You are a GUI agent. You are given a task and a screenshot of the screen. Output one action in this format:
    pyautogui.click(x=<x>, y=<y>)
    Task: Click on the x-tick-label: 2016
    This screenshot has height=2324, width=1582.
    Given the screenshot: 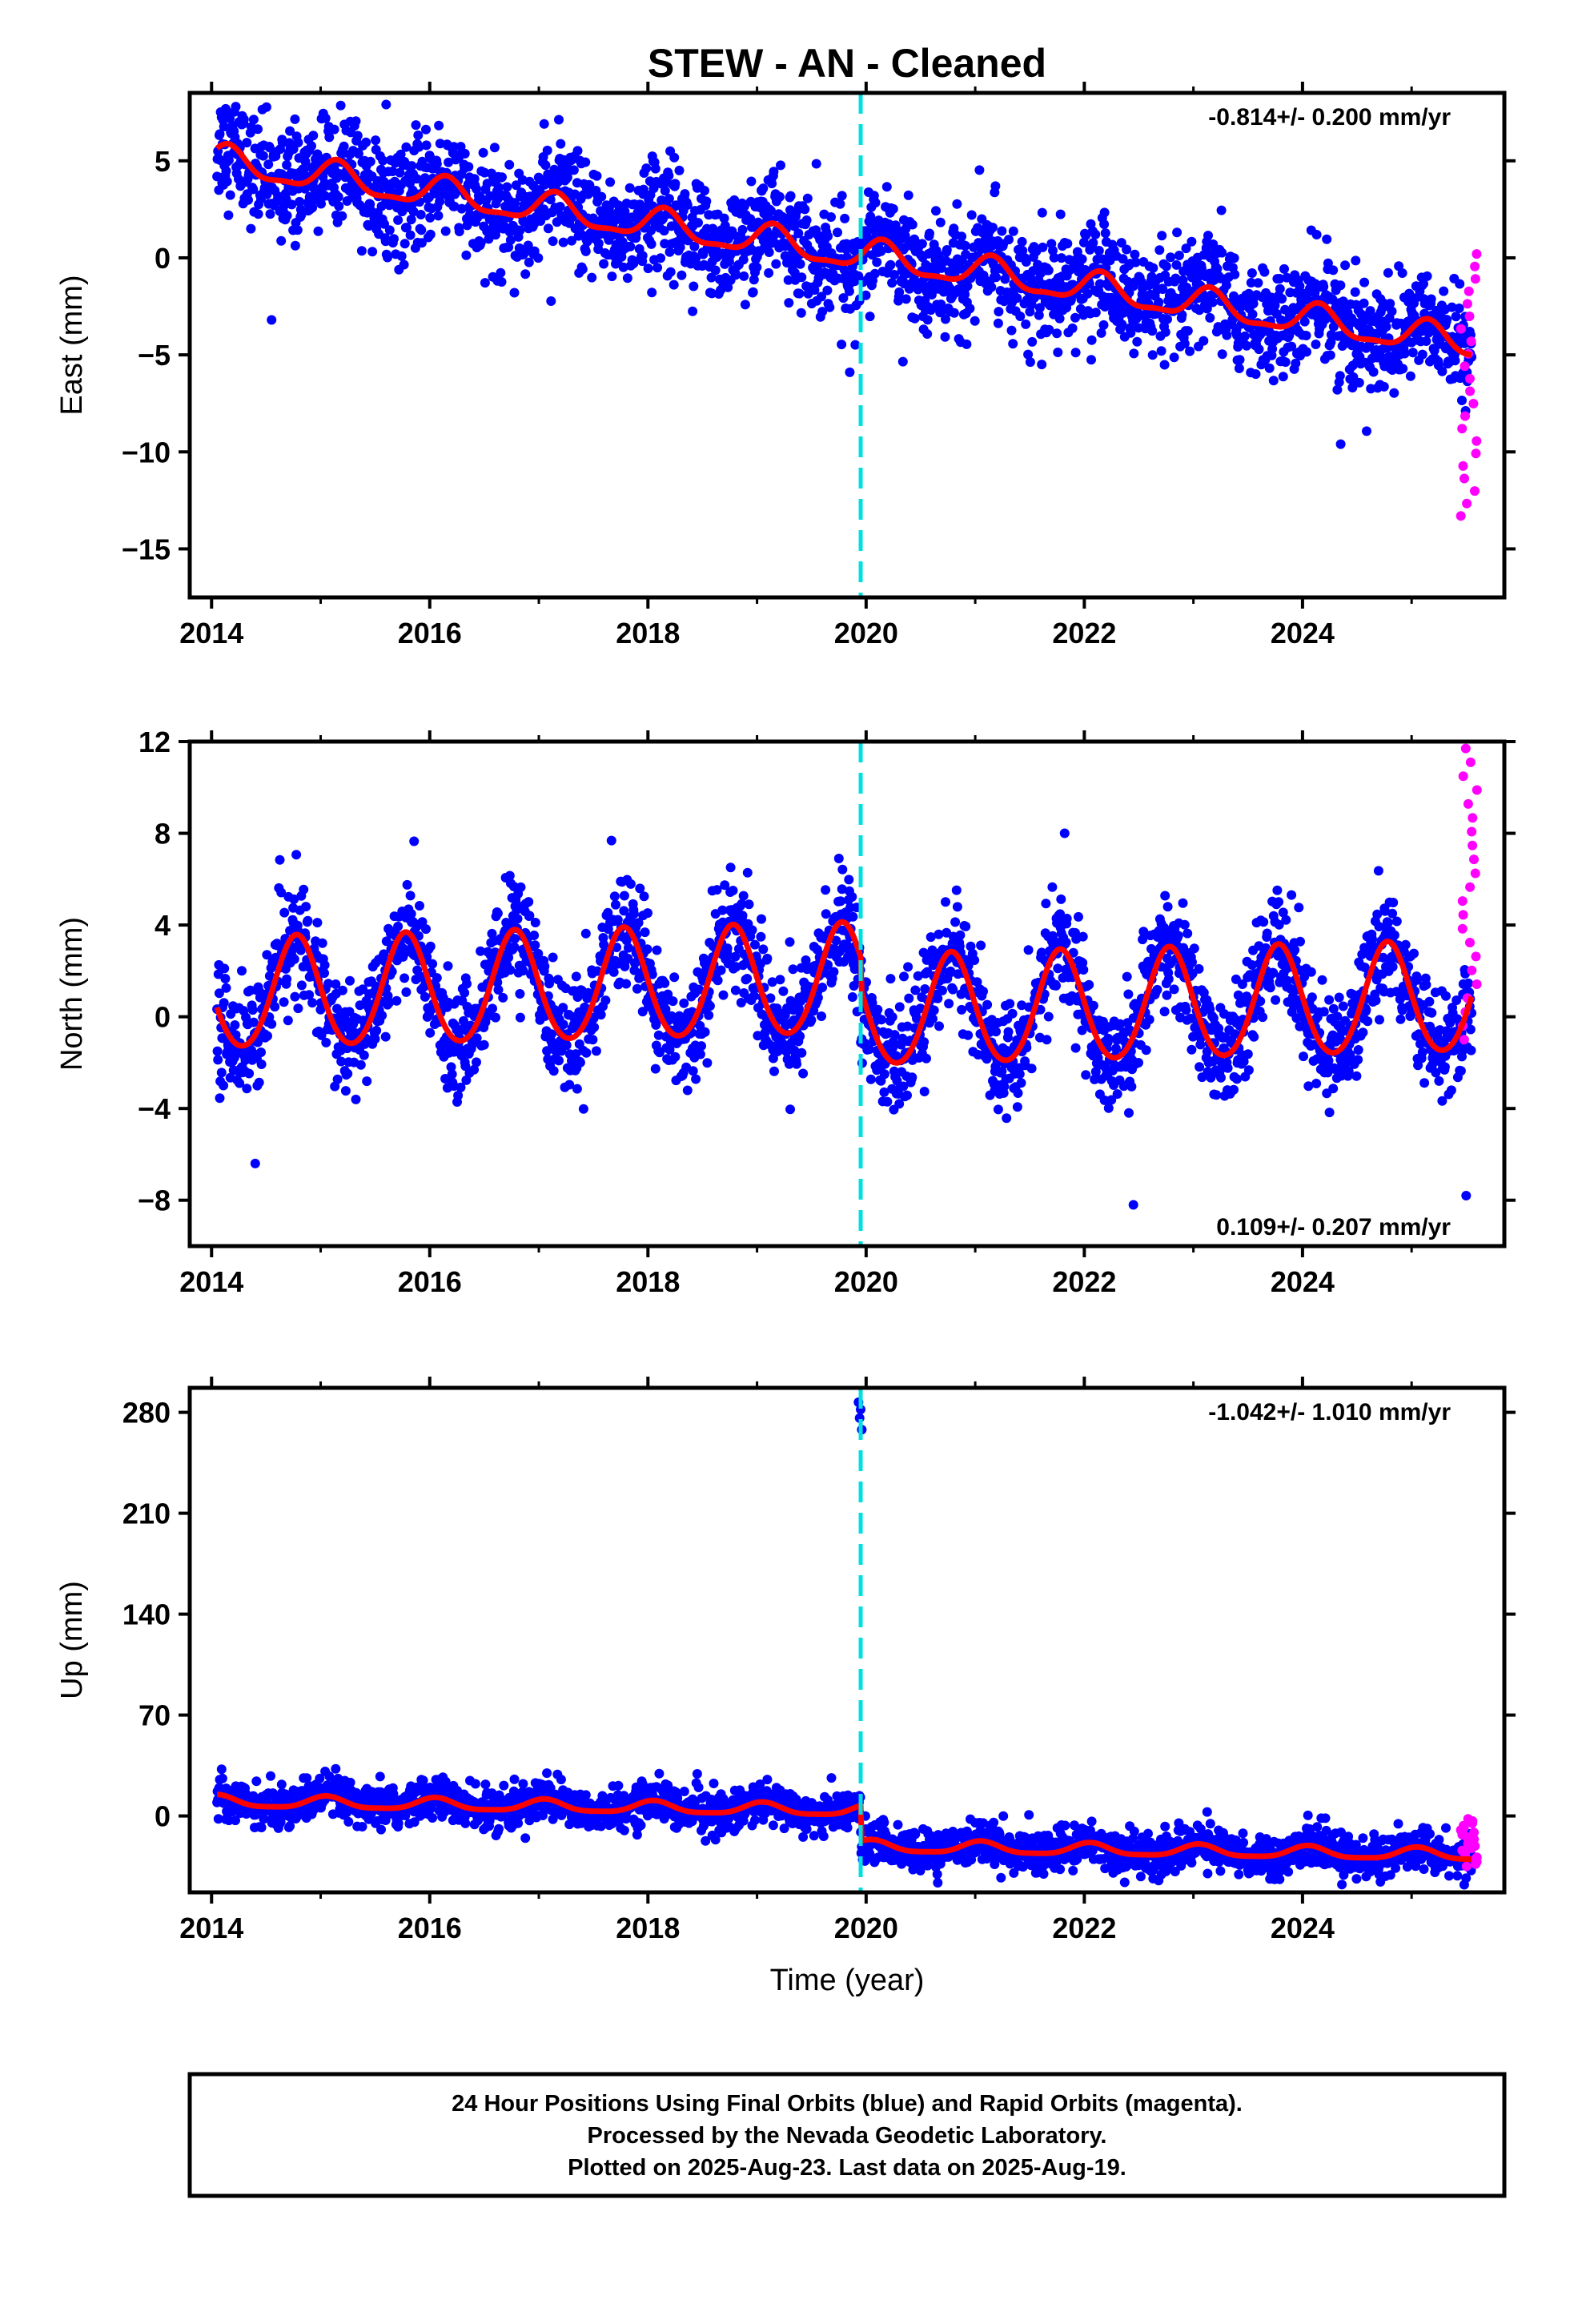 What is the action you would take?
    pyautogui.click(x=430, y=633)
    